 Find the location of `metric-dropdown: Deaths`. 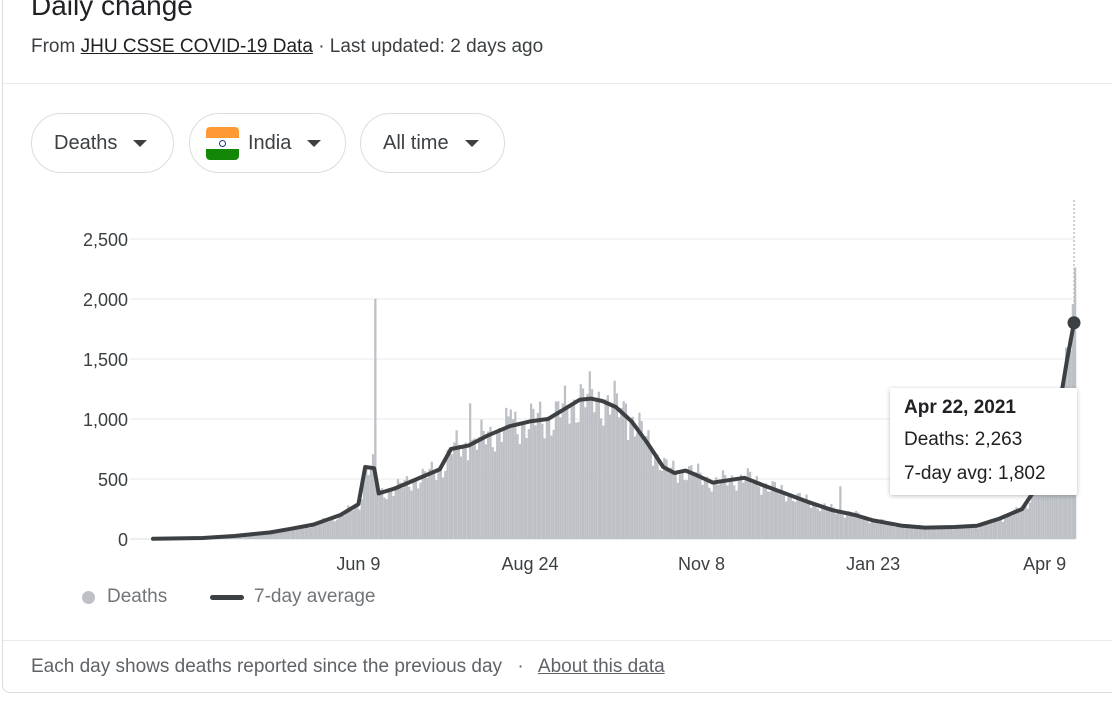

metric-dropdown: Deaths is located at coordinates (102, 143).